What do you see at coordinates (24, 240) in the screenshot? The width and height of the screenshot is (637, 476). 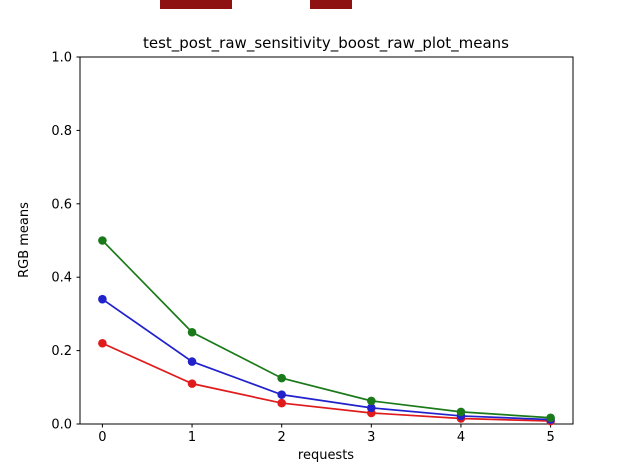 I see `y-axis-label: RGB means` at bounding box center [24, 240].